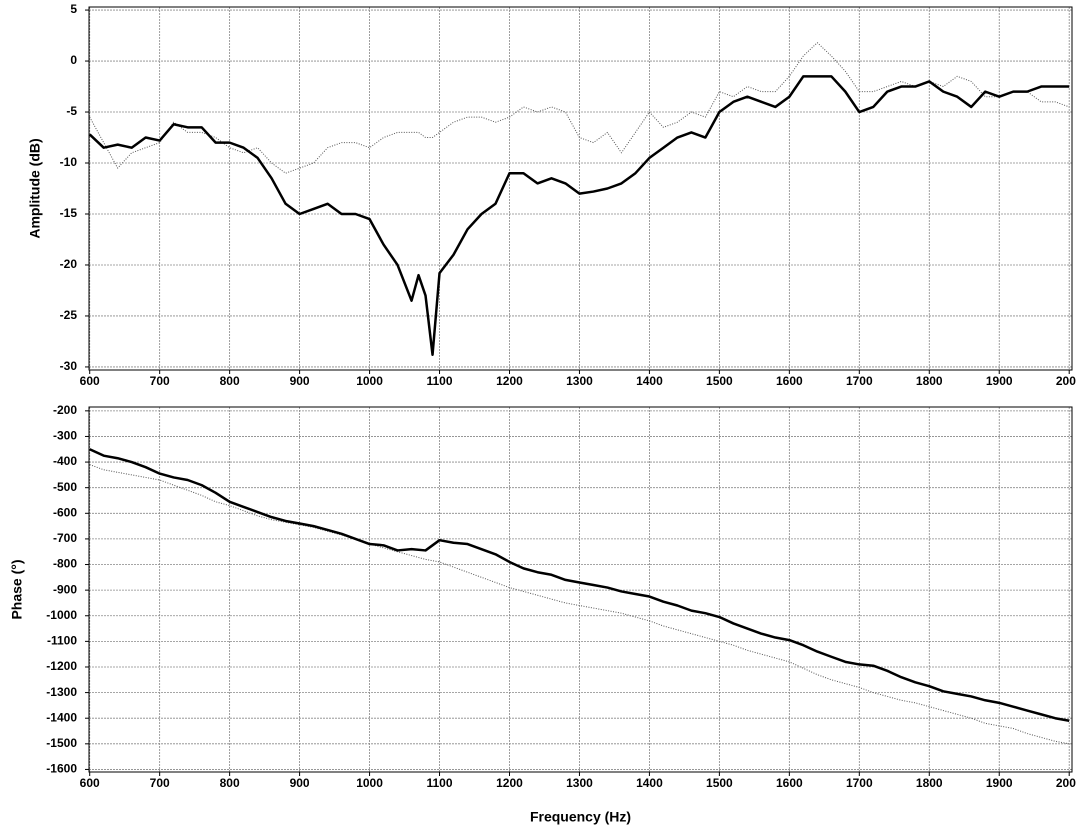 This screenshot has width=1076, height=830. Describe the element at coordinates (65, 487) in the screenshot. I see `y-tick-label: -500` at that location.